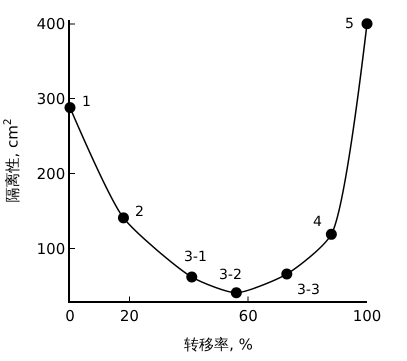  Describe the element at coordinates (86, 102) in the screenshot. I see `annotation: 1` at that location.